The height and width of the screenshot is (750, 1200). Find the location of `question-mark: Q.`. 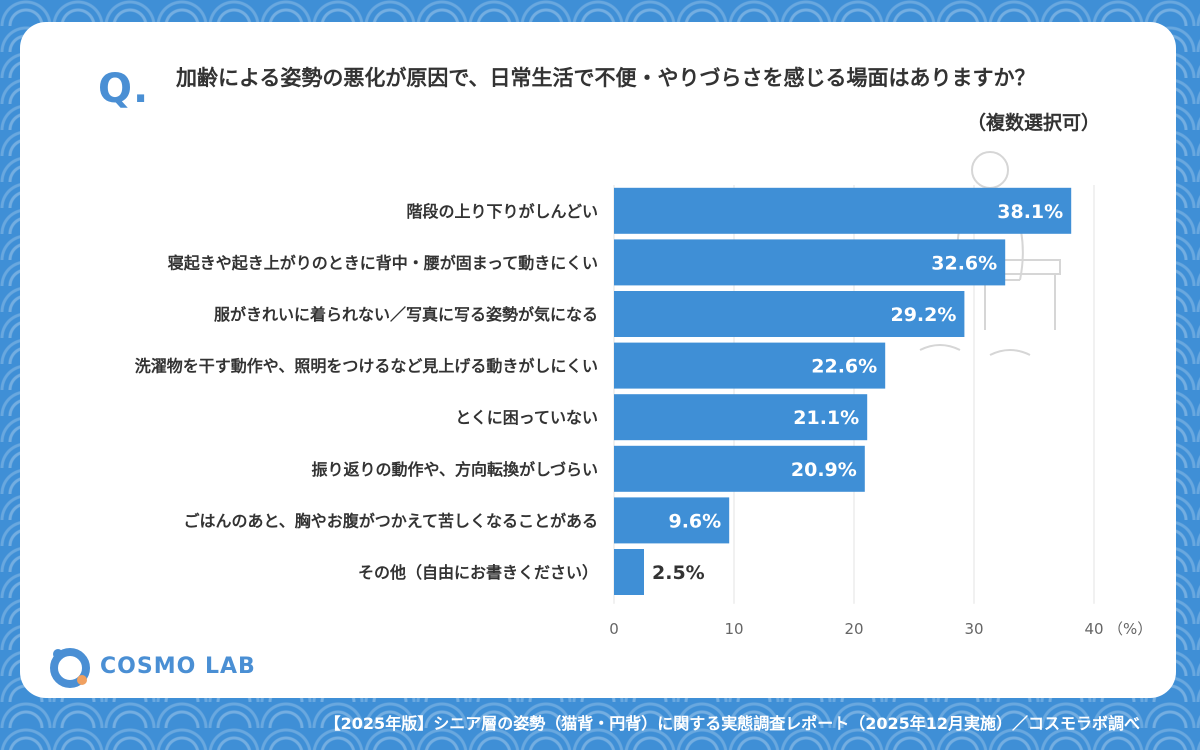

question-mark: Q. is located at coordinates (124, 89).